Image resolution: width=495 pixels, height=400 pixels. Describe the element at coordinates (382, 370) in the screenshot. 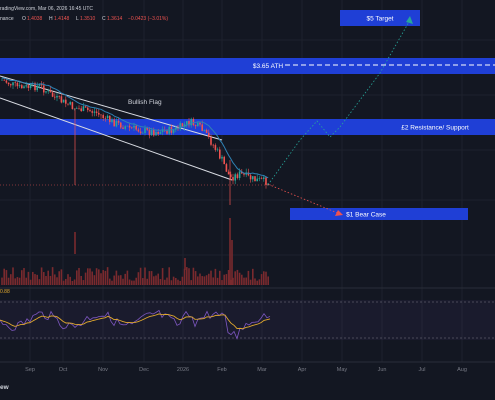

I see `x-axis-tick-label: Jun` at that location.